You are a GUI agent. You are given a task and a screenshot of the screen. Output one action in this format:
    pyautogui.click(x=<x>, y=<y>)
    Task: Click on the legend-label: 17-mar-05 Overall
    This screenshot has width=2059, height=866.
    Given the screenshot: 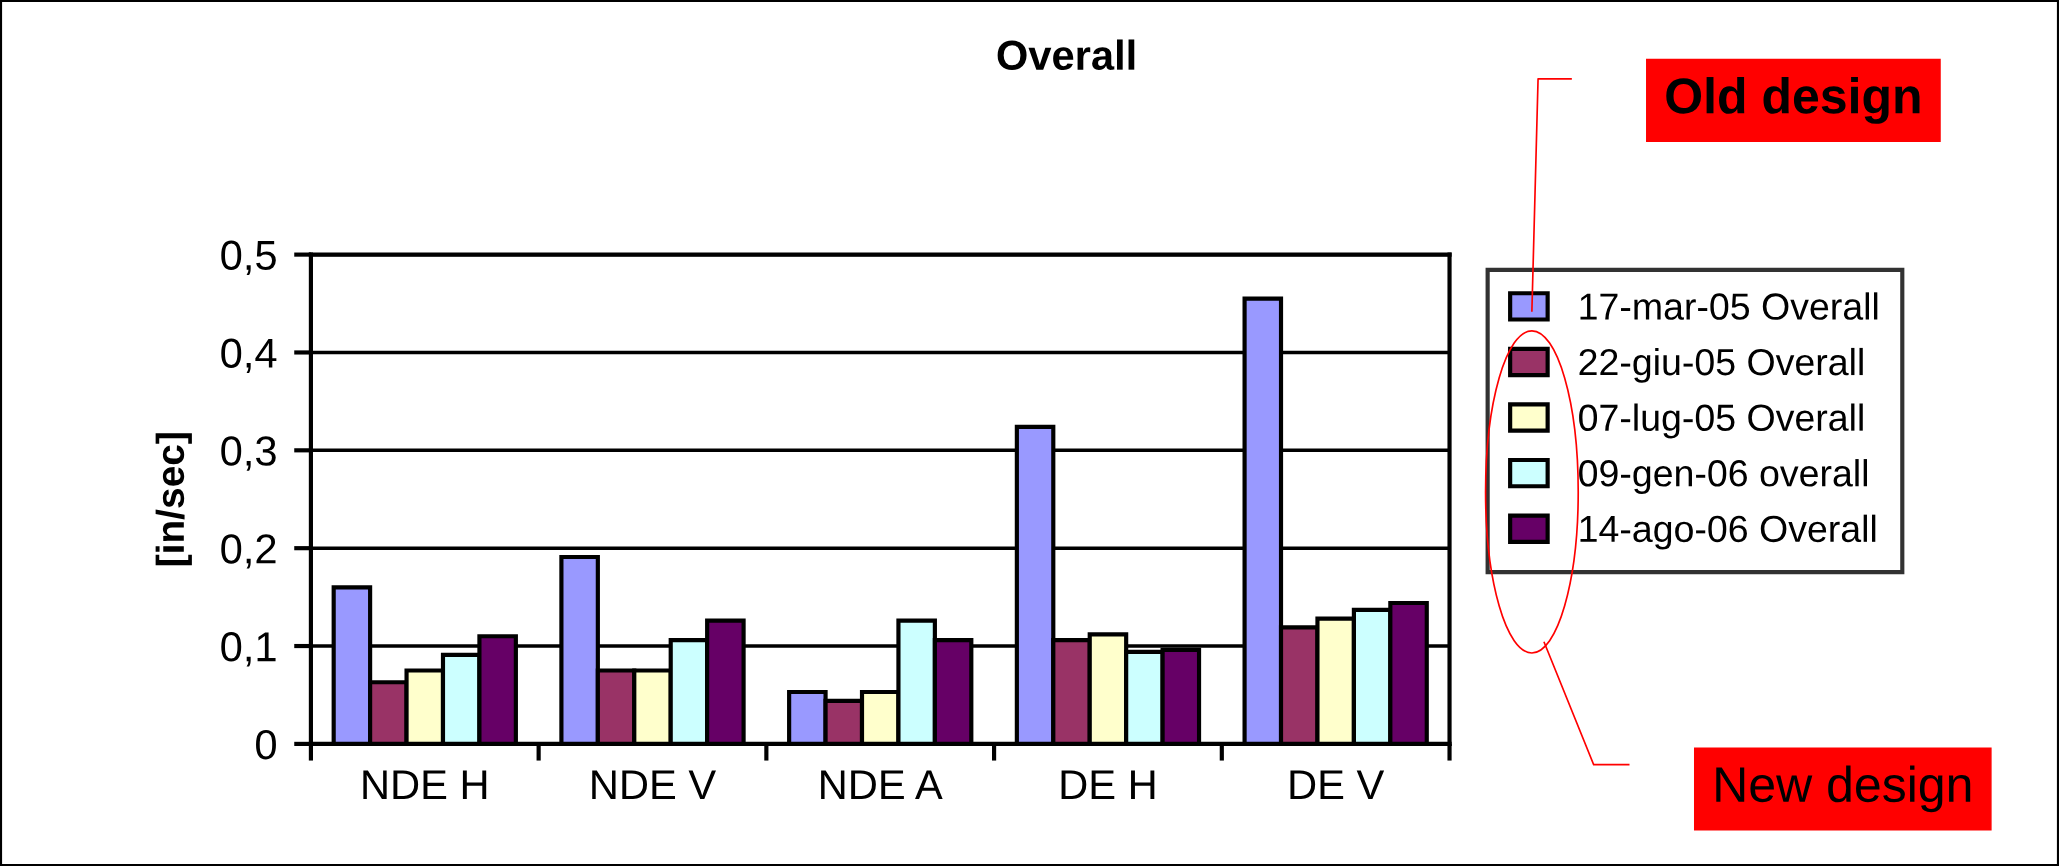 What is the action you would take?
    pyautogui.click(x=1729, y=306)
    